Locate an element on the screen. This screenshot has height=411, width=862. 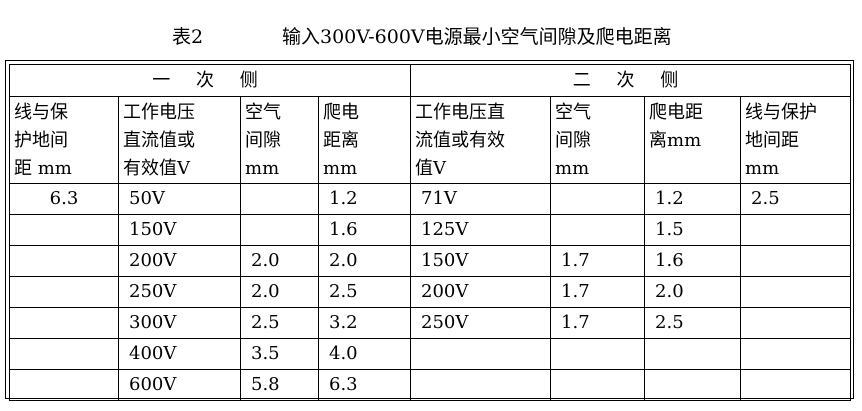
header-line: 有效值V is located at coordinates (156, 168).